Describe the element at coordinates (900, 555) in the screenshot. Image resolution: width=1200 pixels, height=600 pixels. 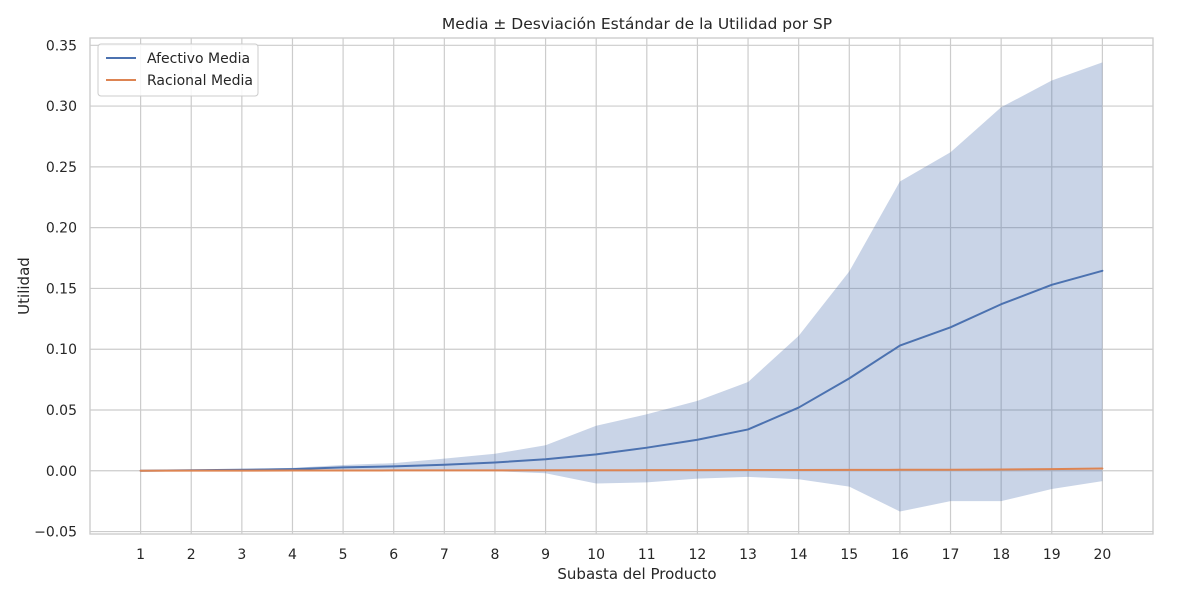
I see `x-tick-label: 16` at that location.